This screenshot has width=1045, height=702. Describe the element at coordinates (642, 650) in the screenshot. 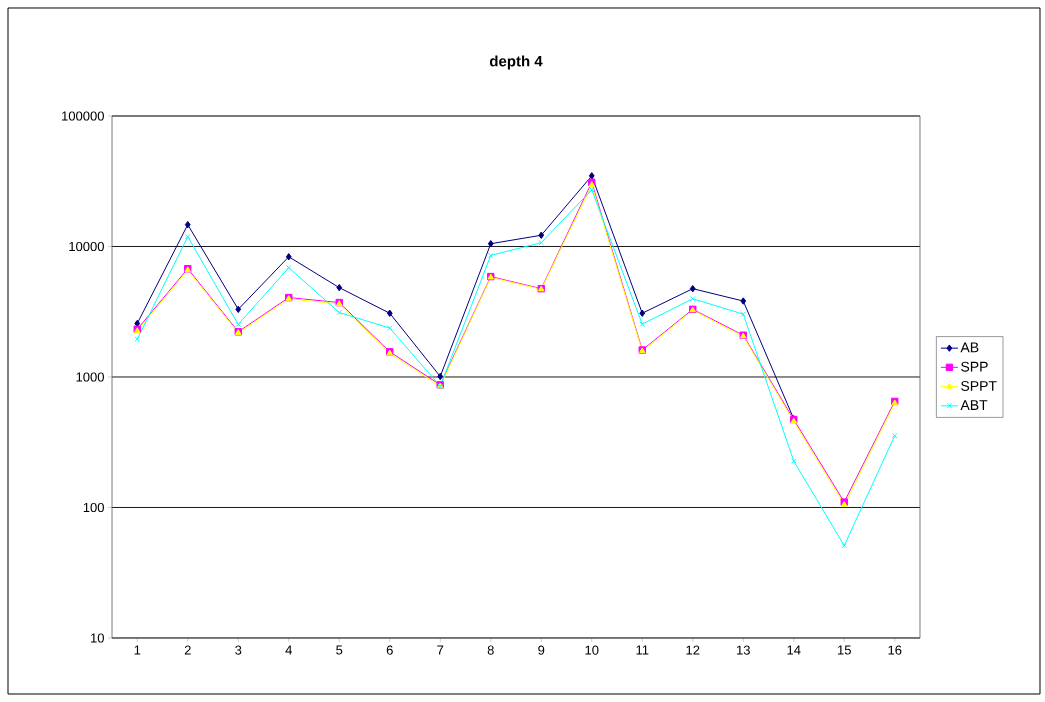

I see `x-tick-label: 11` at that location.